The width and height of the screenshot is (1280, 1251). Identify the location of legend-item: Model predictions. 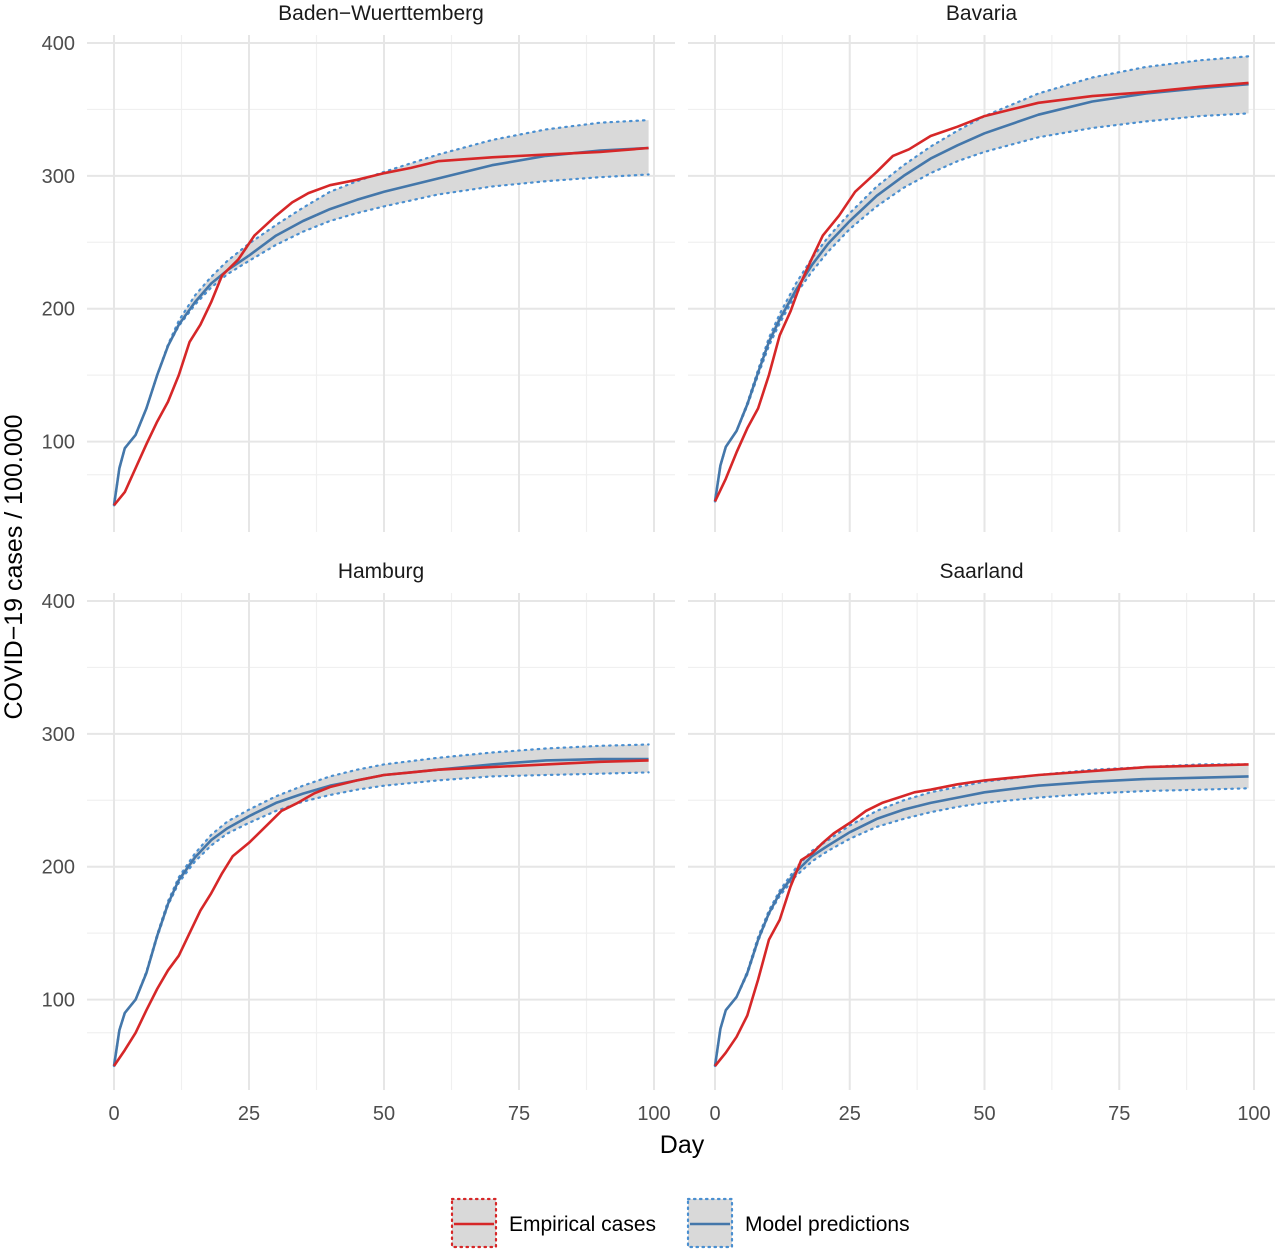
(798, 1223).